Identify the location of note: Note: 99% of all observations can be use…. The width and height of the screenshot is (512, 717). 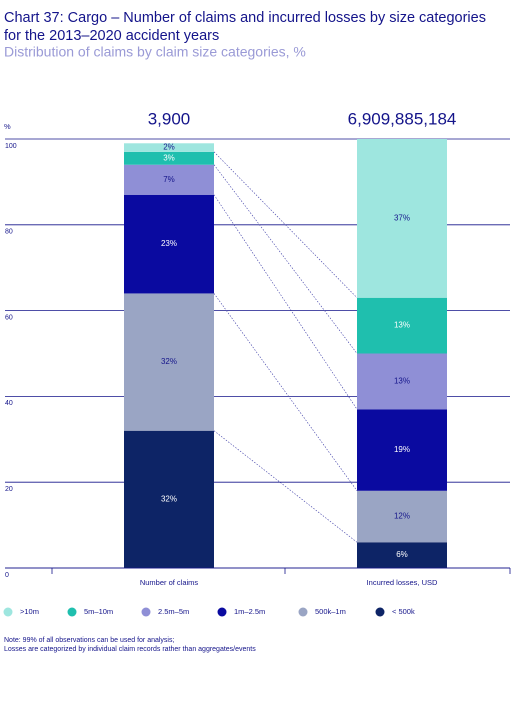
(89, 640).